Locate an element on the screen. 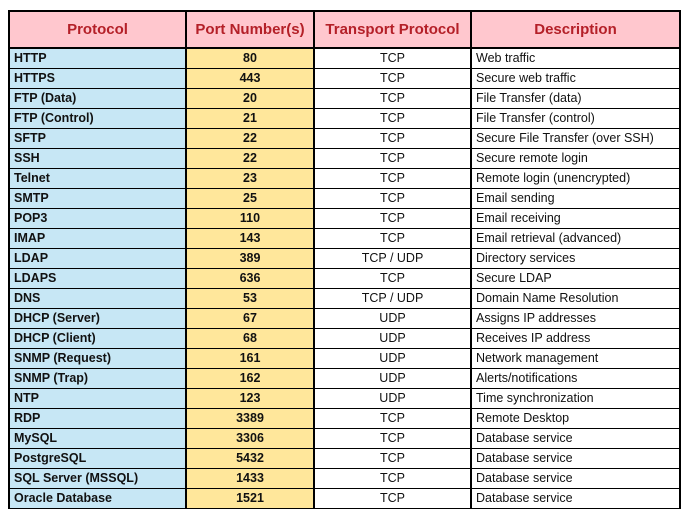 The height and width of the screenshot is (523, 695). table-row: SNMP (Trap) 162 UDP Alerts/notifications is located at coordinates (344, 378).